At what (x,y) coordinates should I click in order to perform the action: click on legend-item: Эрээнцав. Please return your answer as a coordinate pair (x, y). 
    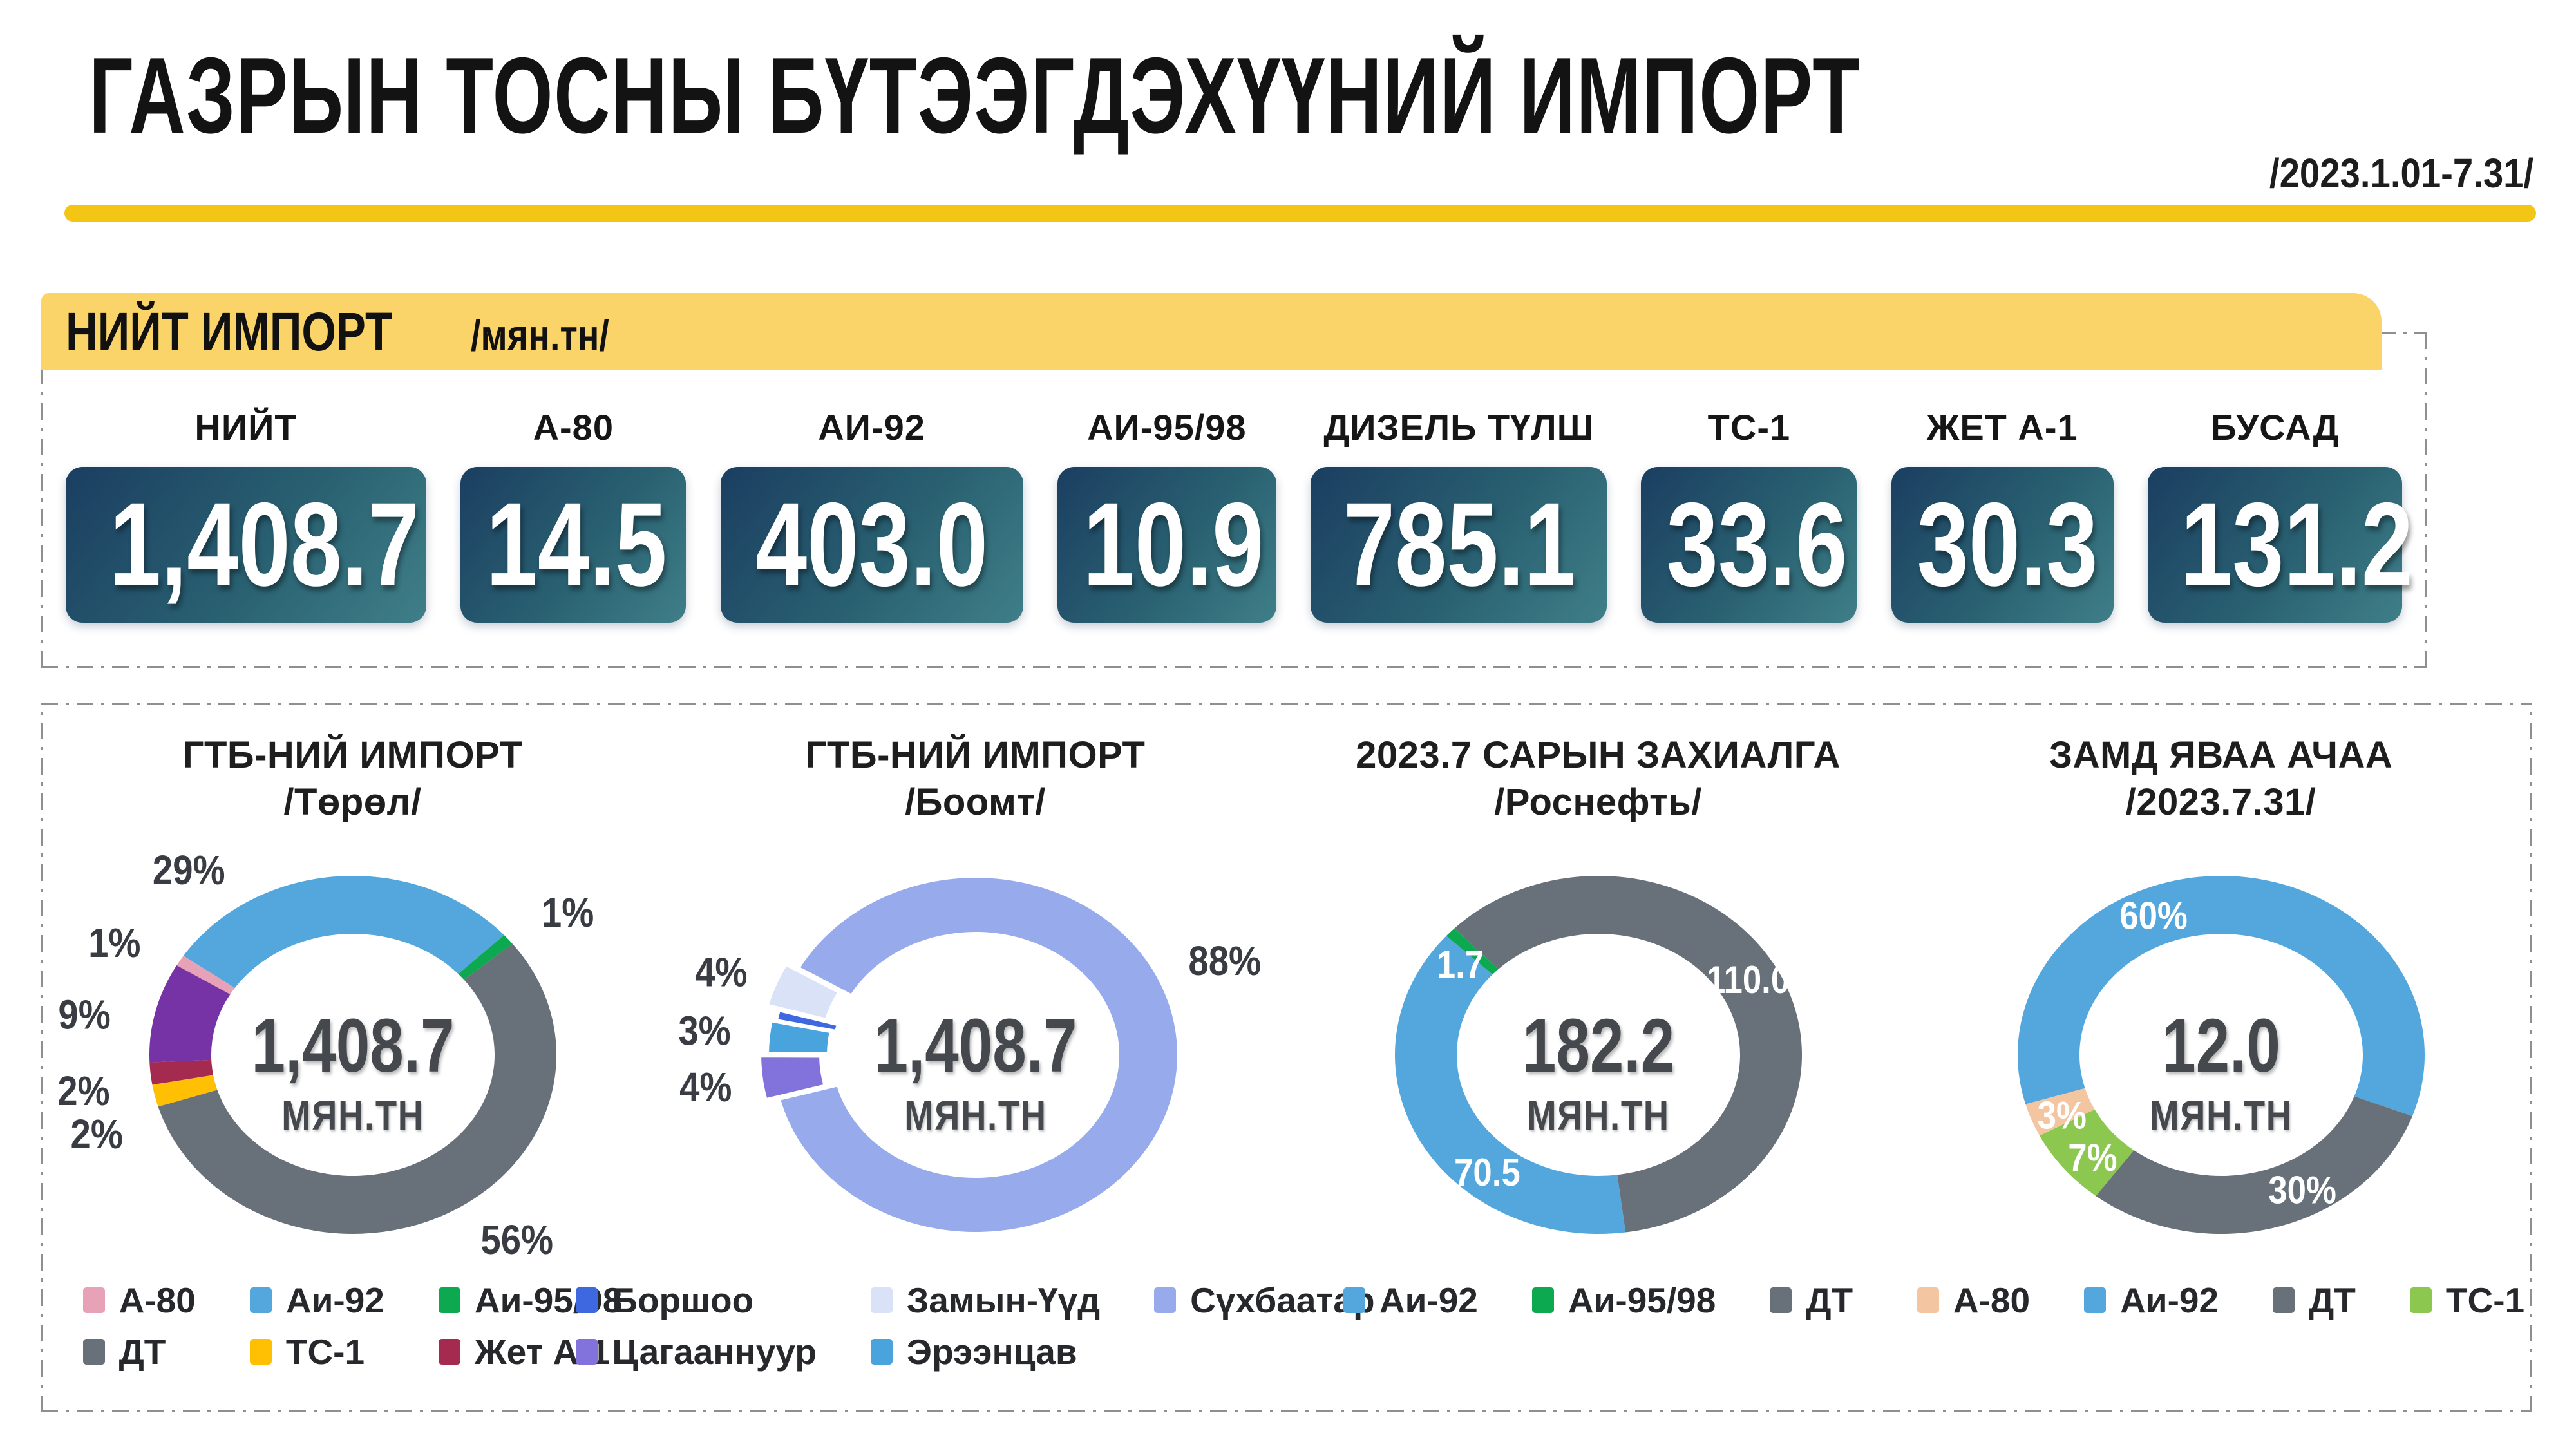
    Looking at the image, I should click on (985, 1351).